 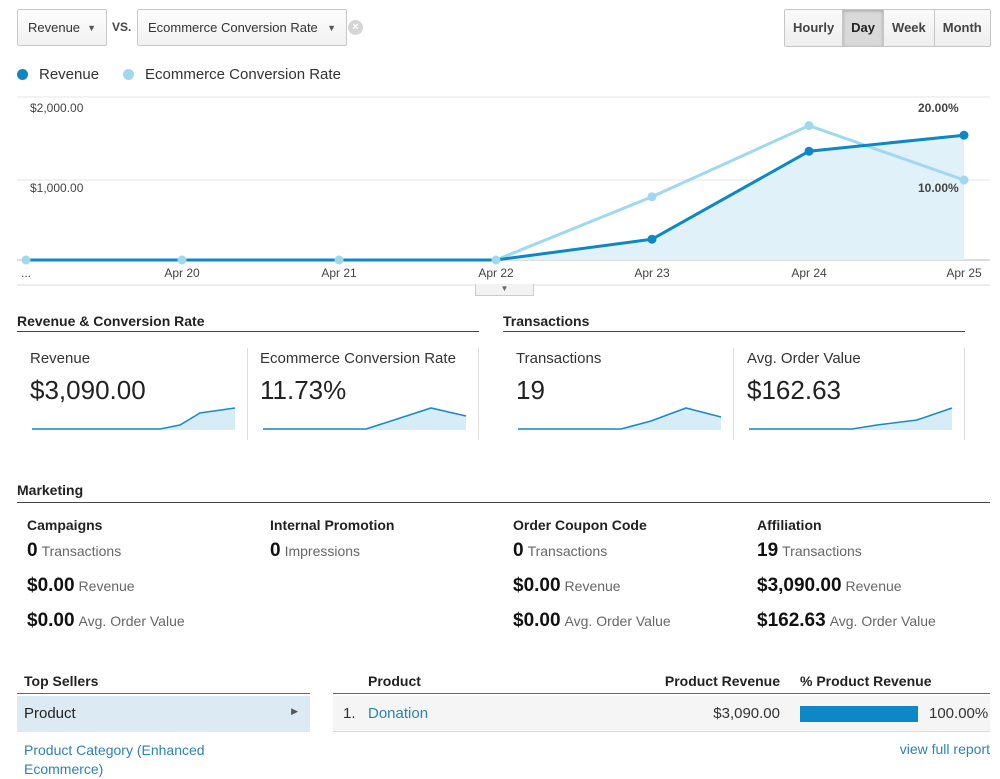 I want to click on metric2-select: Ecommerce Conversion Rate ▼, so click(x=242, y=27).